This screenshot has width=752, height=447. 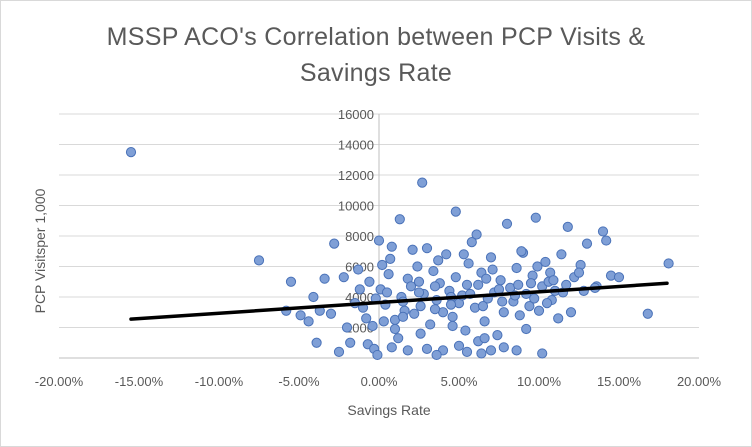 What do you see at coordinates (359, 328) in the screenshot?
I see `y-tick-label: 2000` at bounding box center [359, 328].